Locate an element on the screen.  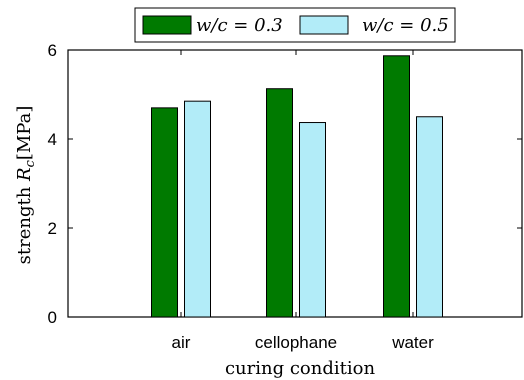
x-tick-label-water: water is located at coordinates (412, 342).